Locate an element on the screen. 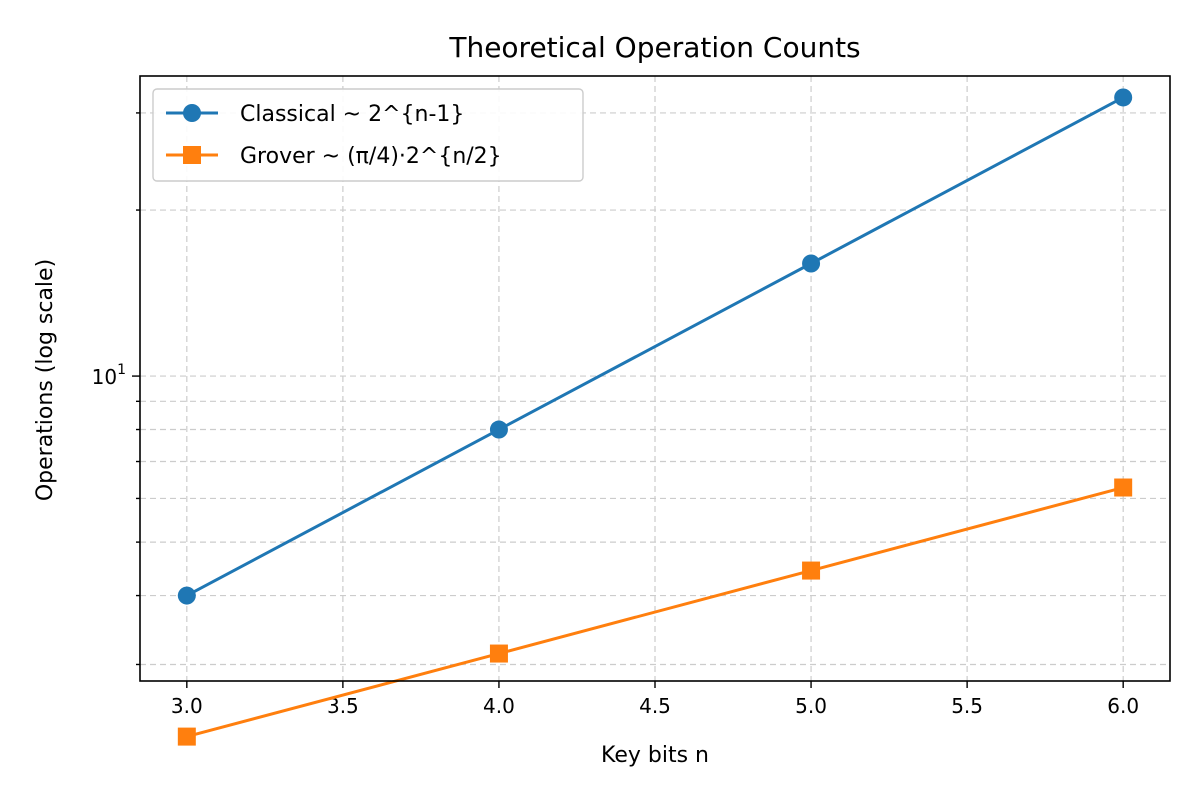 This screenshot has width=1200, height=800. x-tick-label: 3.0 is located at coordinates (187, 706).